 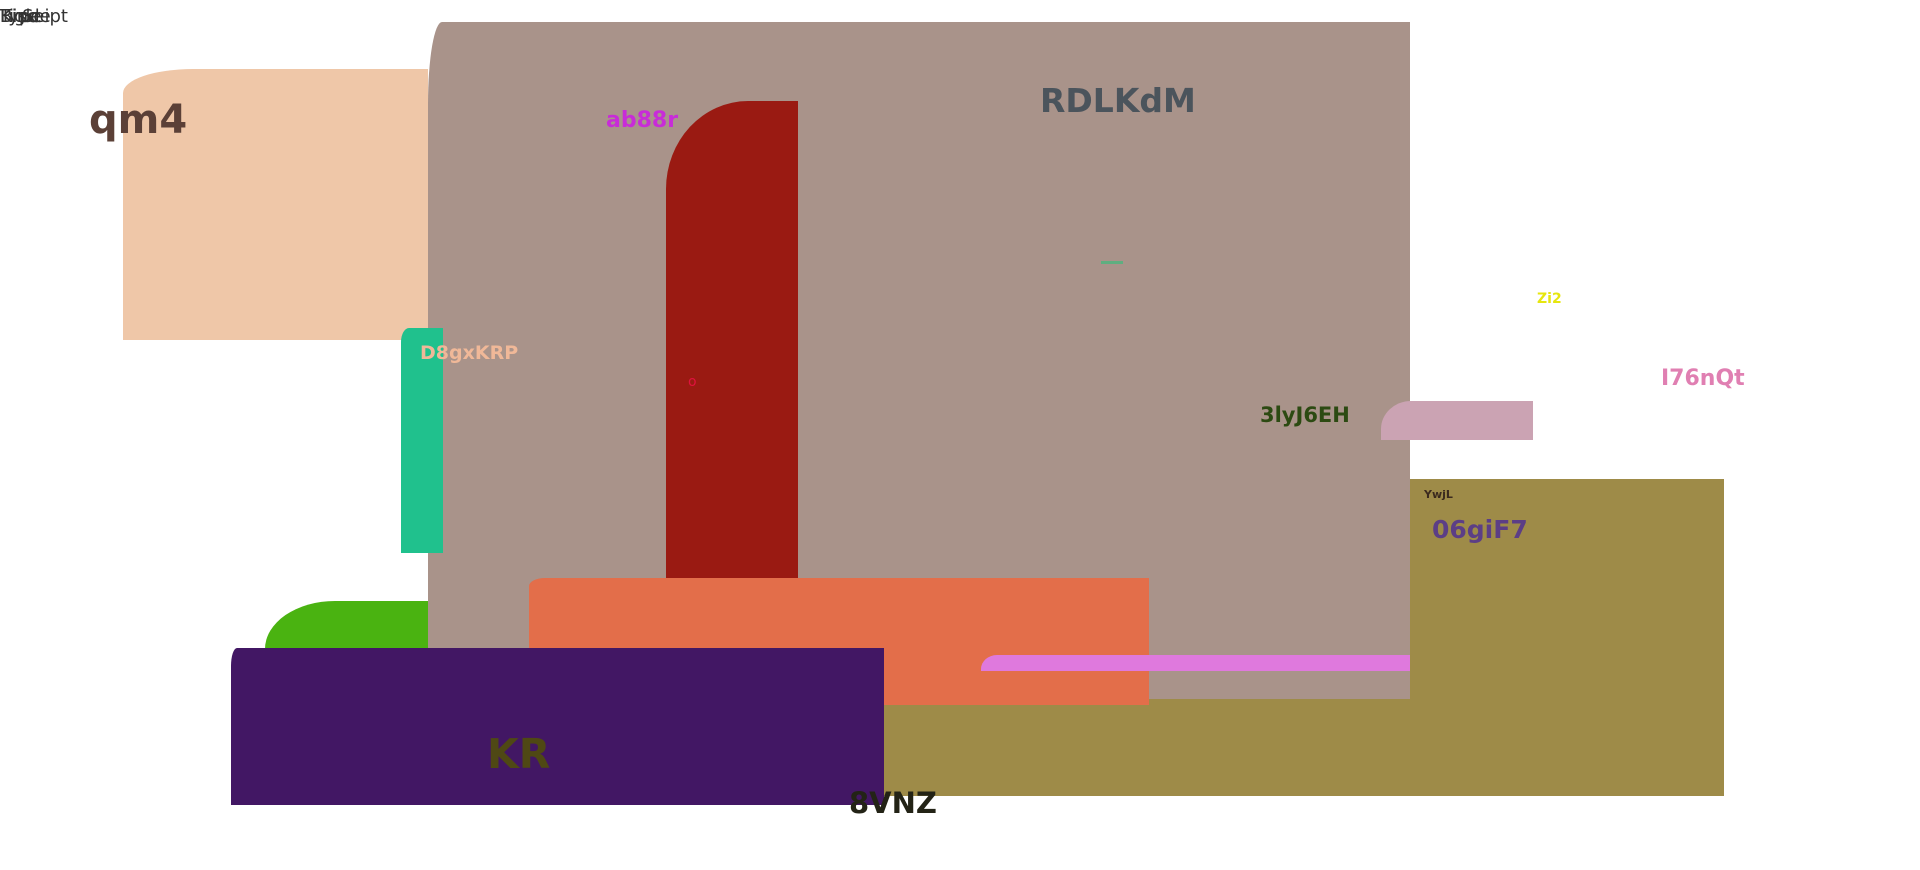 I want to click on magenta-bar, so click(x=1195, y=663).